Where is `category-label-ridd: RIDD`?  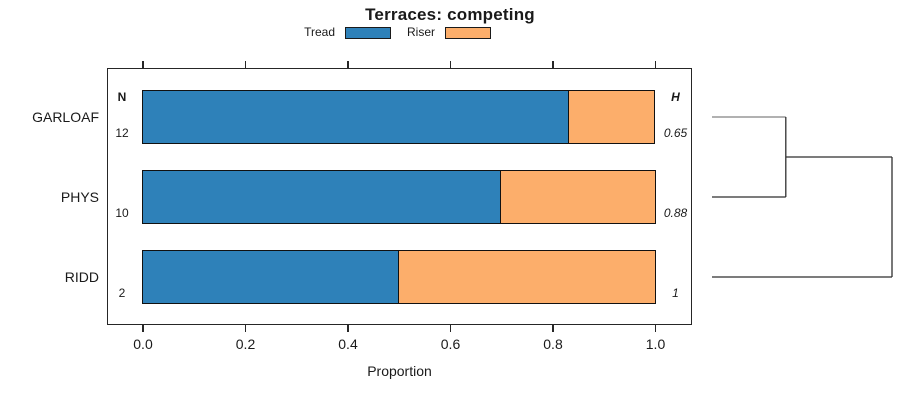 category-label-ridd: RIDD is located at coordinates (81, 277).